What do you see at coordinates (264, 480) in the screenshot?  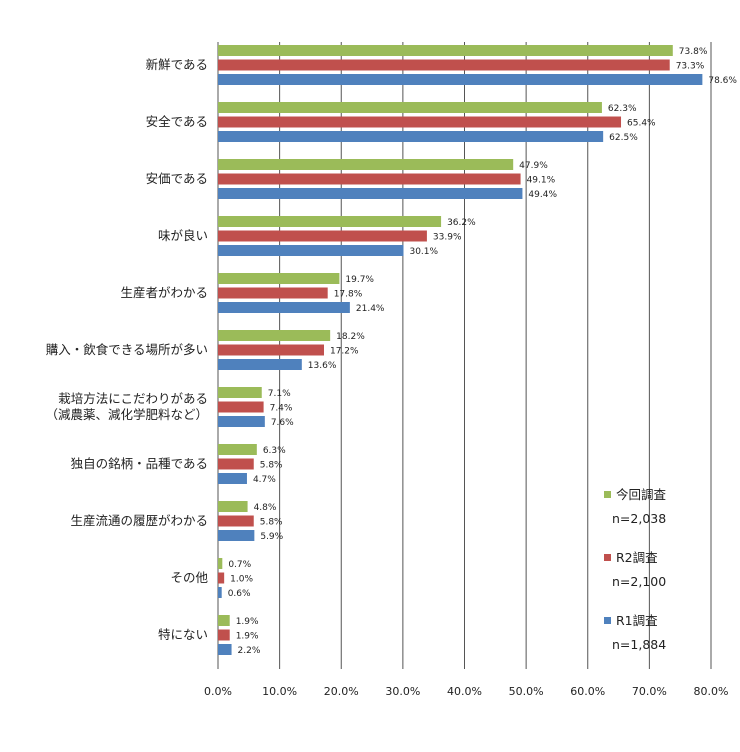 I see `value-label: 4.7%` at bounding box center [264, 480].